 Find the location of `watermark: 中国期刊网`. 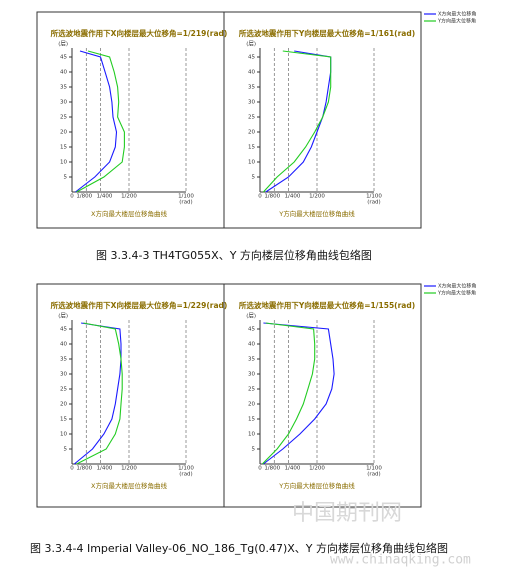

watermark: 中国期刊网 is located at coordinates (347, 513).